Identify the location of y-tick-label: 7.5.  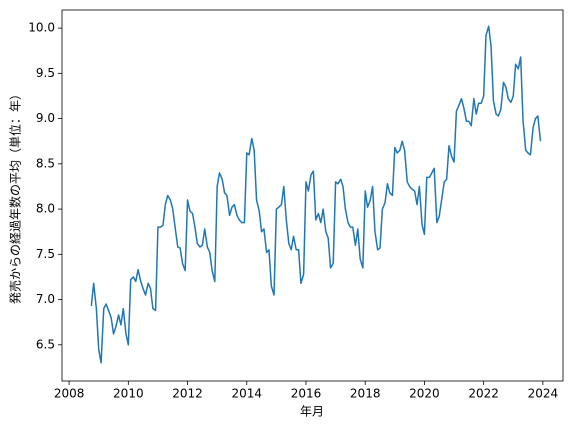
(45, 254).